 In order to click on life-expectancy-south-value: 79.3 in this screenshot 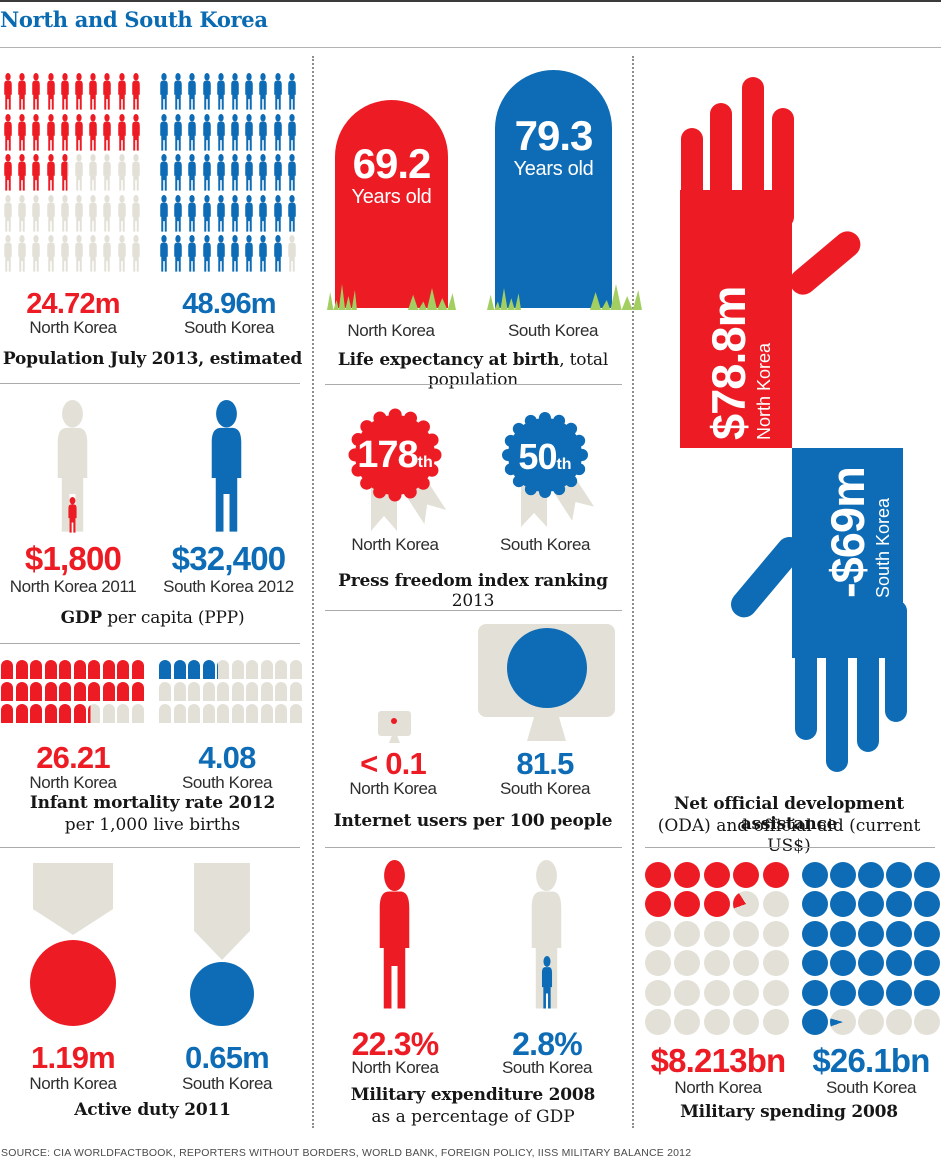, I will do `click(554, 135)`.